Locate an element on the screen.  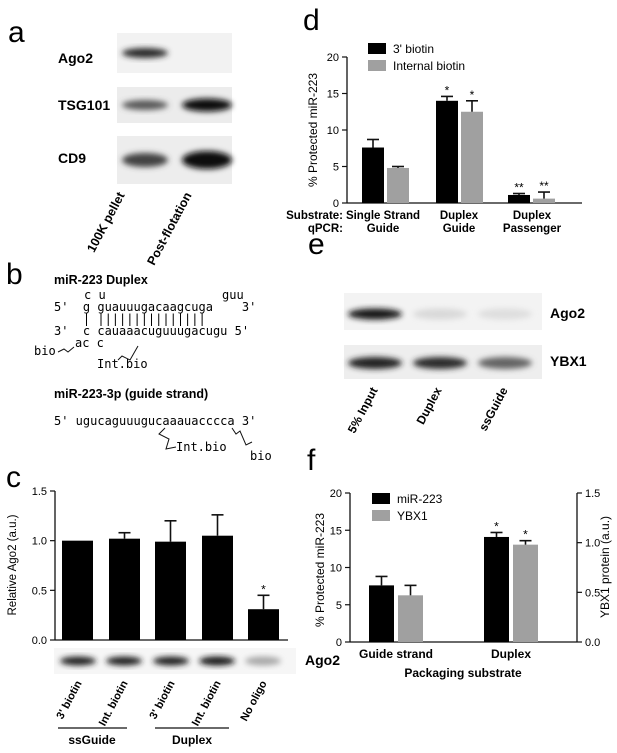
blot-bands-e is located at coordinates (440, 338).